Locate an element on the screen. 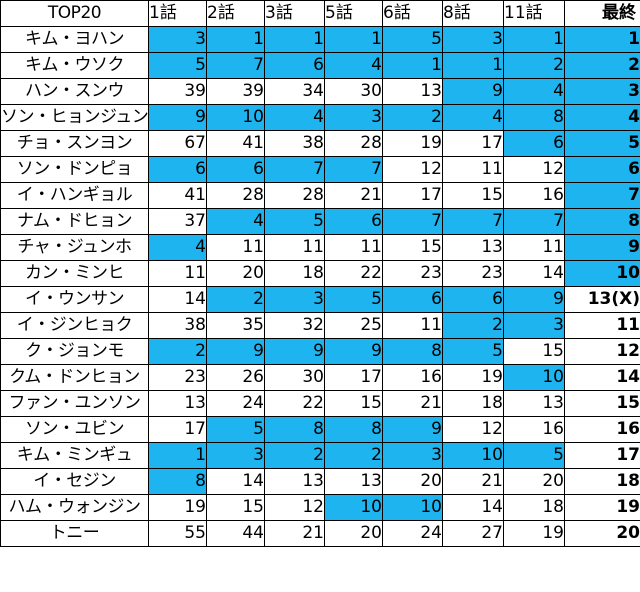  table-row: ナム・ドヒョン 37 4 5 6 7 7 7 8 is located at coordinates (320, 221).